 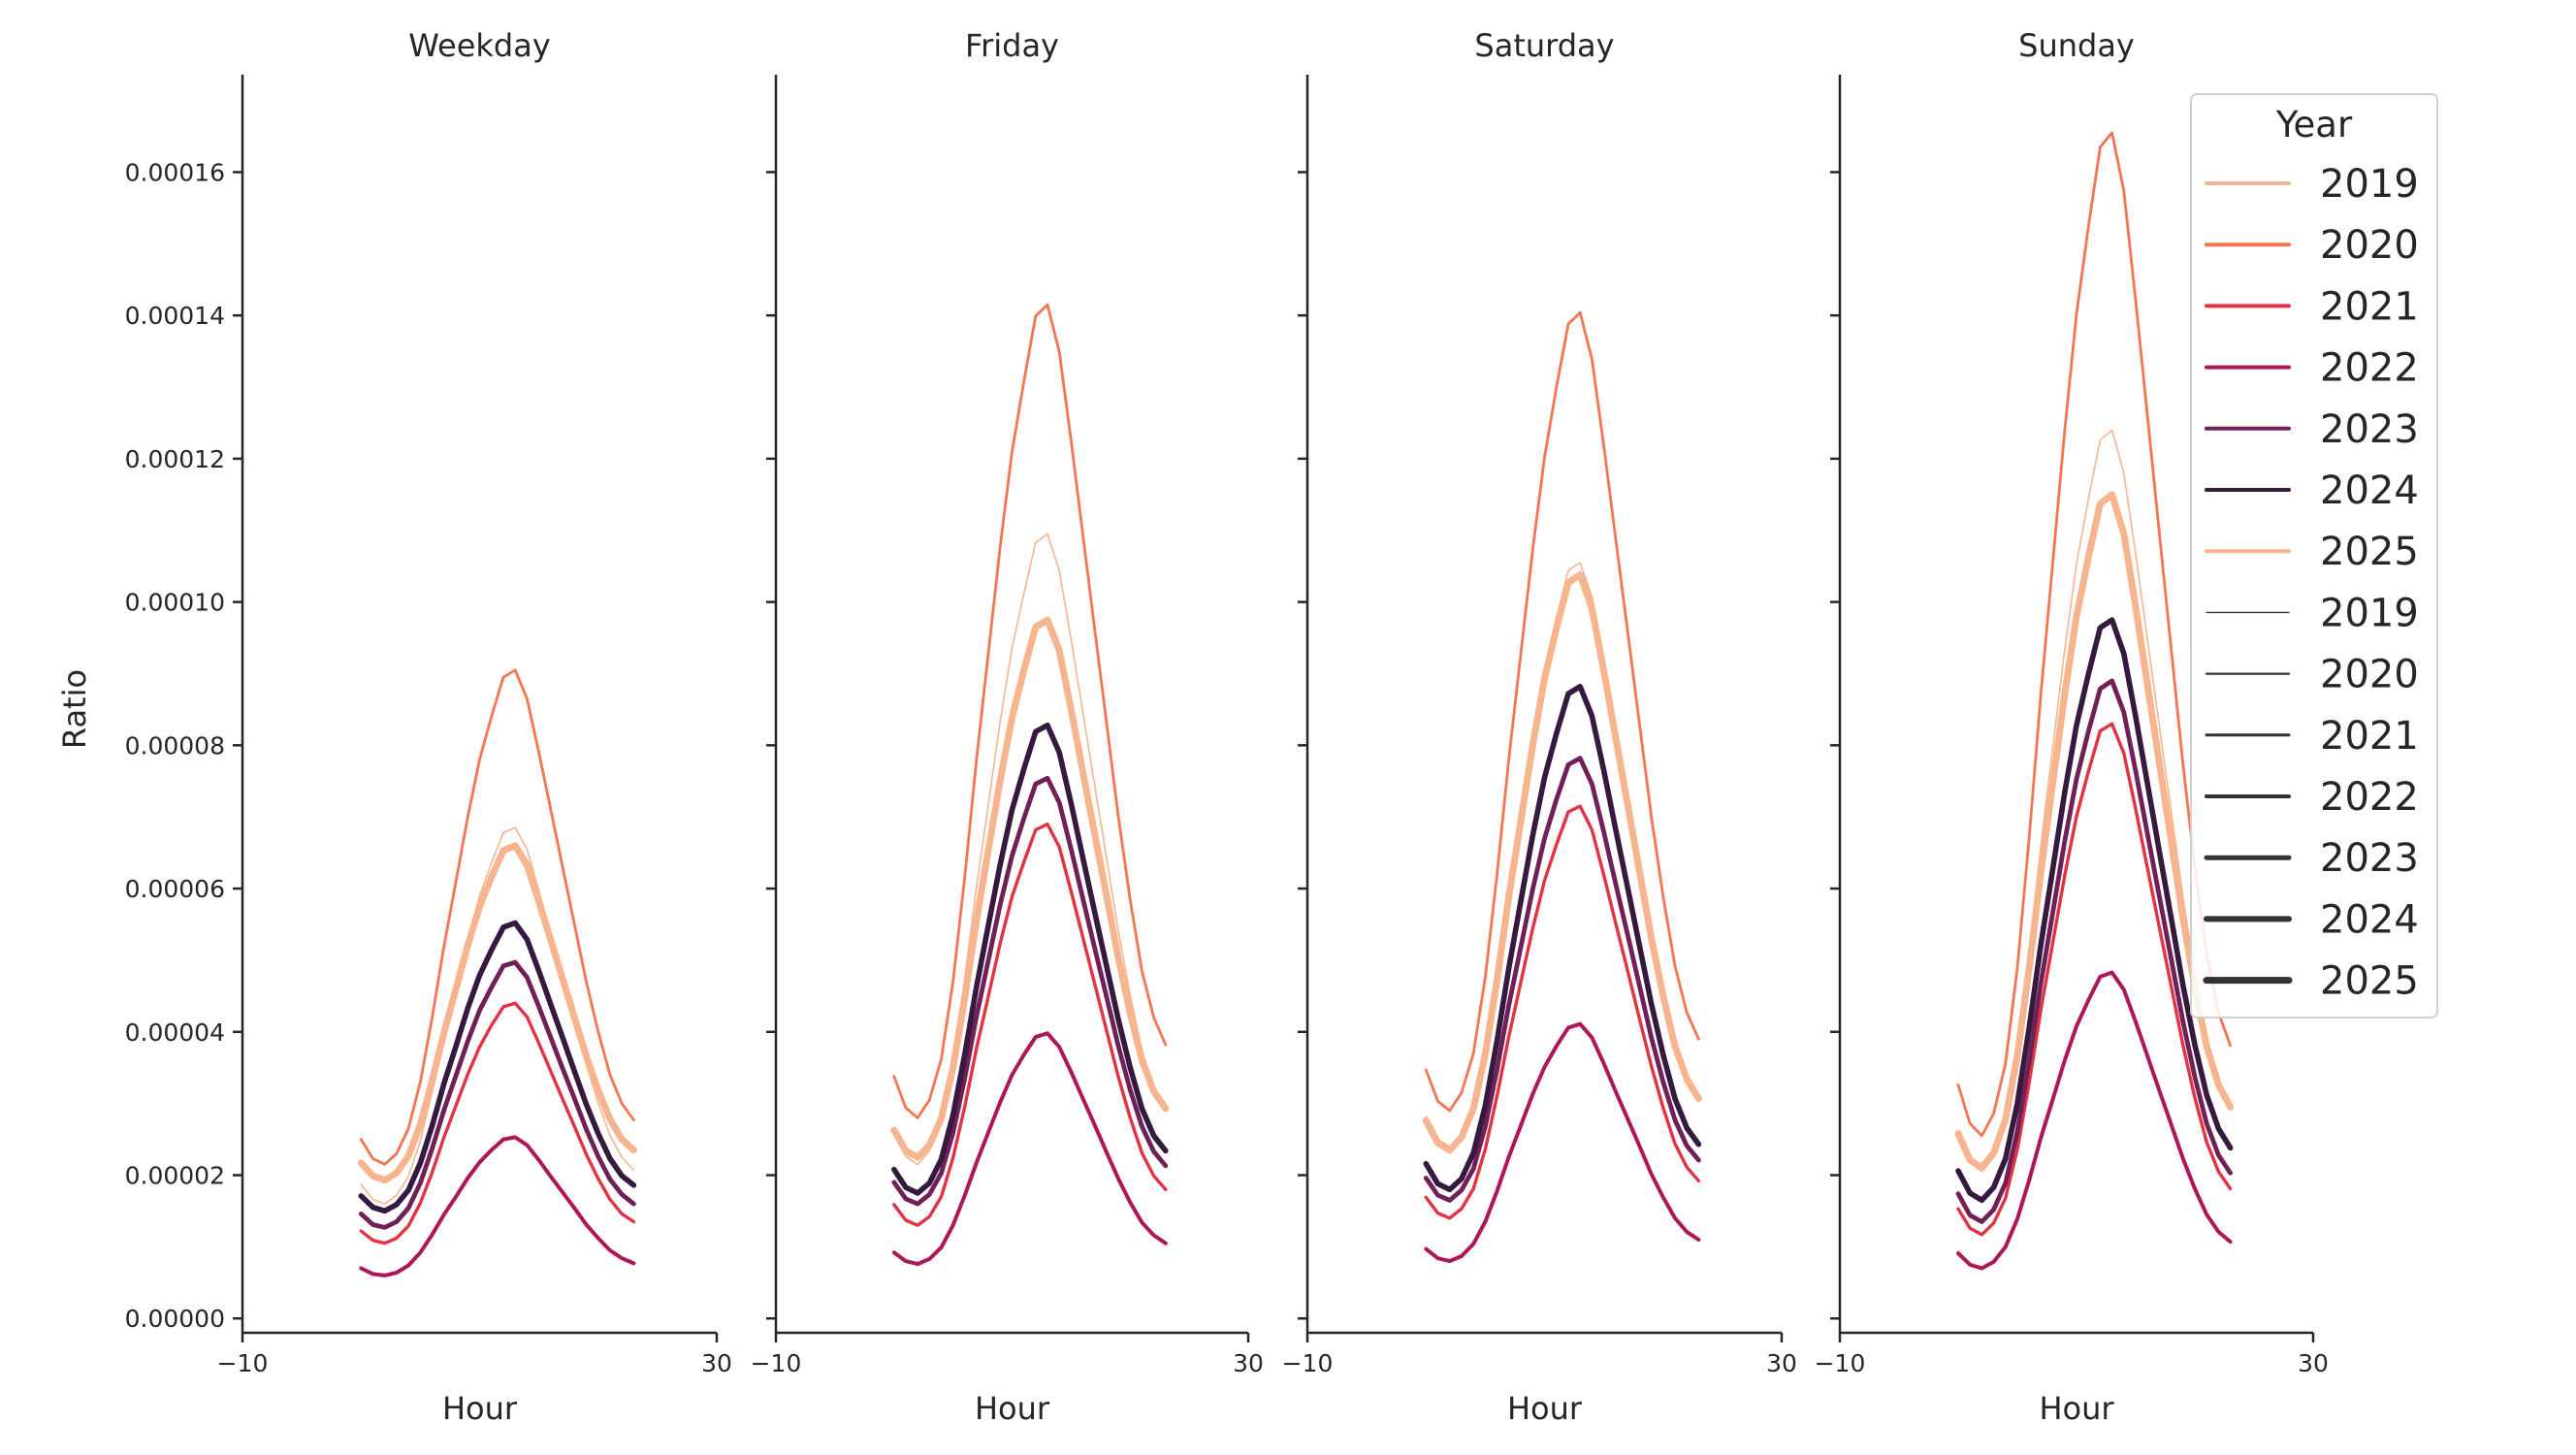 What do you see at coordinates (175, 172) in the screenshot?
I see `y-tick-label: 0.00016` at bounding box center [175, 172].